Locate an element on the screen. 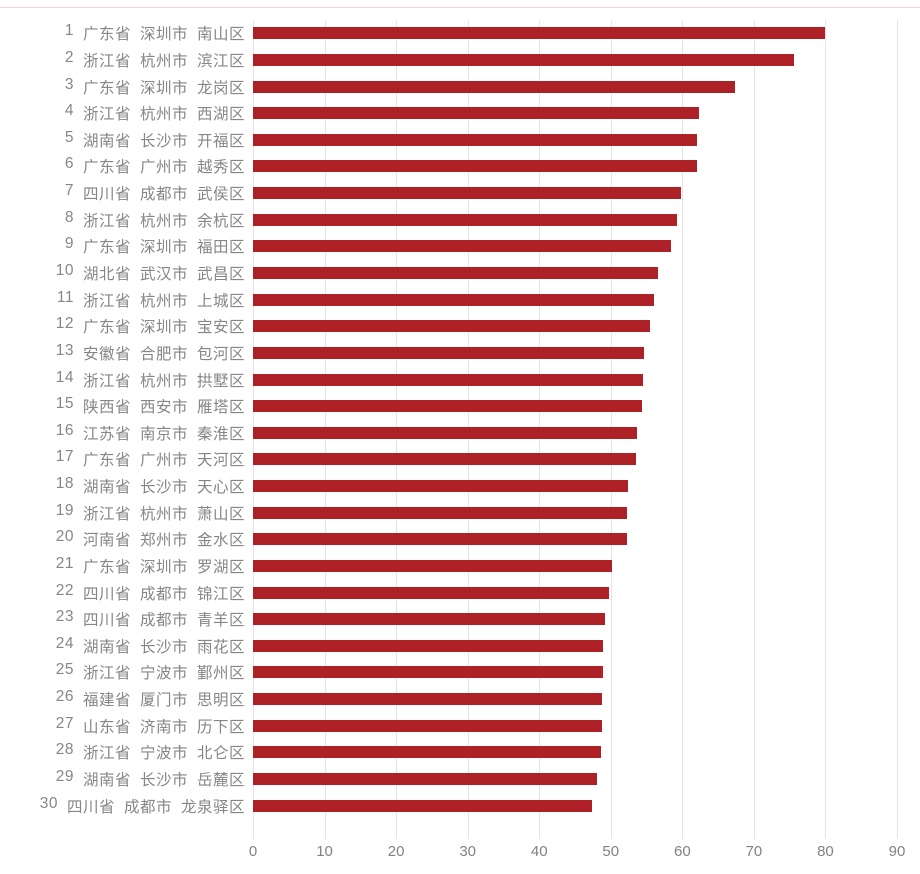 The height and width of the screenshot is (874, 920). table-row: 22 四川省 成都市 锦江区 is located at coordinates (460, 592).